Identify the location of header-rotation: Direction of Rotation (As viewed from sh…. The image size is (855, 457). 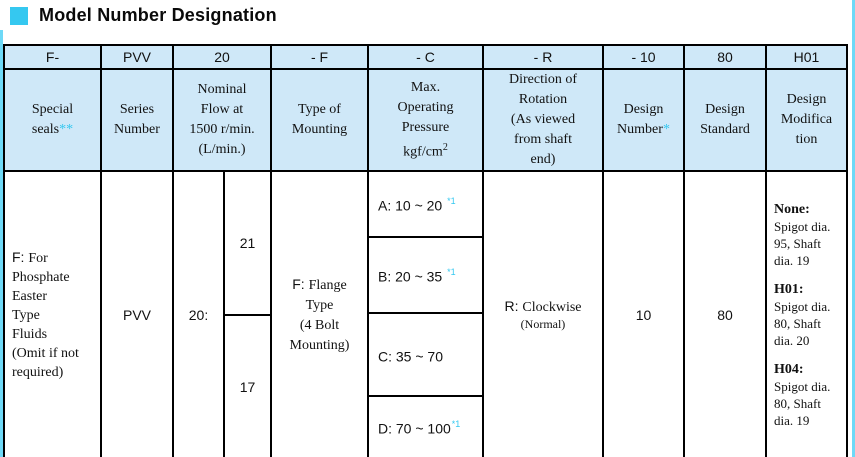
(543, 120).